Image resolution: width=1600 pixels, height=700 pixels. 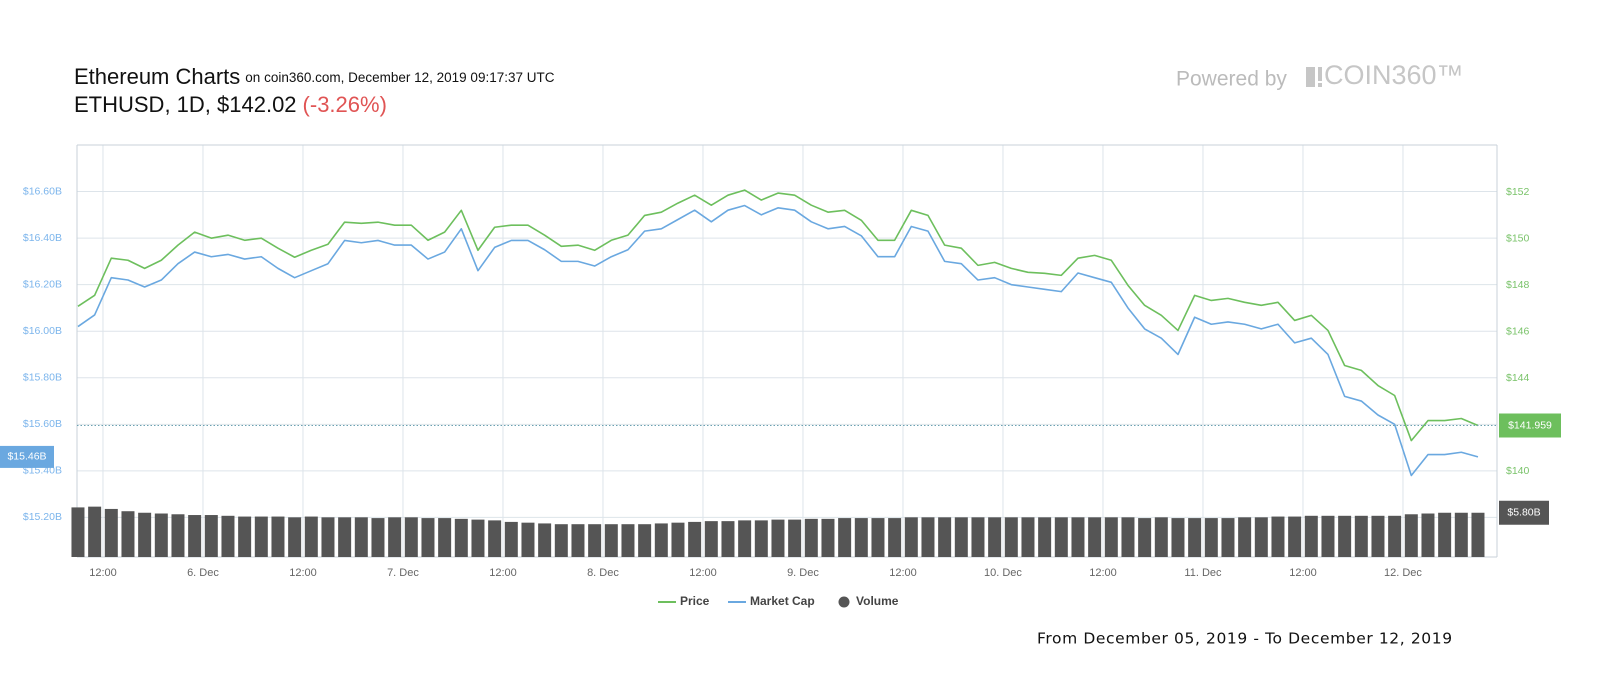 What do you see at coordinates (1518, 331) in the screenshot?
I see `y2-tick-label: $146` at bounding box center [1518, 331].